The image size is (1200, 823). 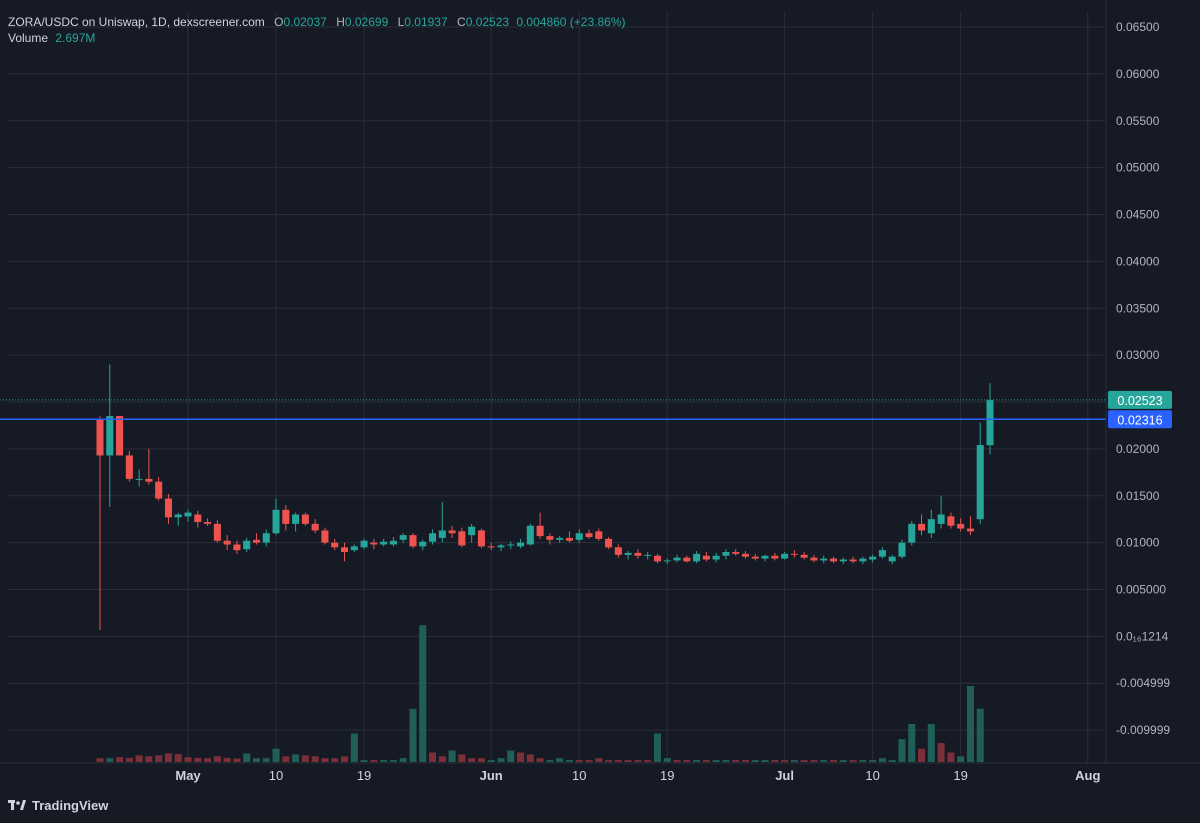 I want to click on x-tick-label: Jun, so click(x=491, y=775).